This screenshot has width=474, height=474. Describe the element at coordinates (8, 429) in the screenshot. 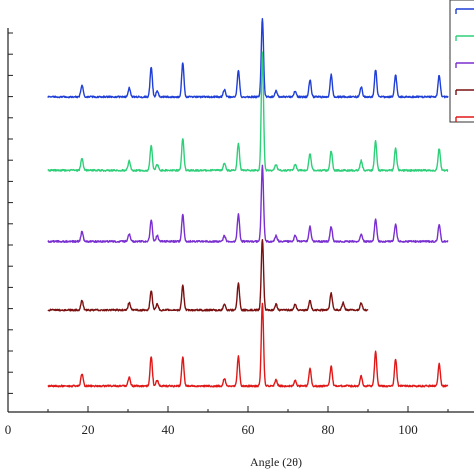

I see `x-tick-label: 0` at that location.